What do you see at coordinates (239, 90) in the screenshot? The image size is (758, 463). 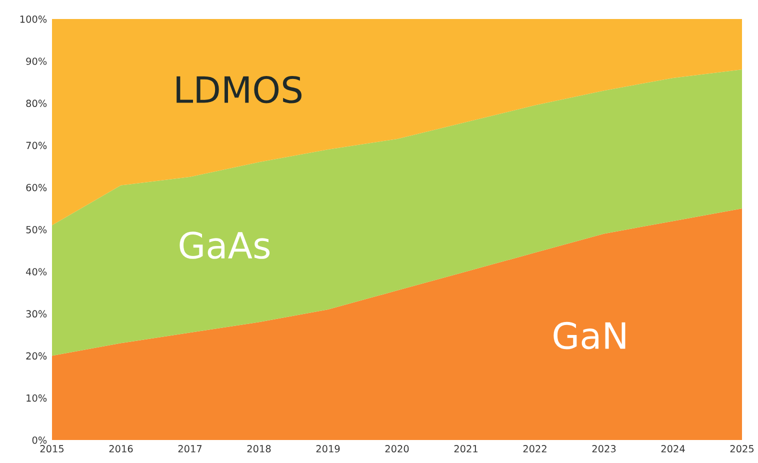 I see `series-label: LDMOS` at bounding box center [239, 90].